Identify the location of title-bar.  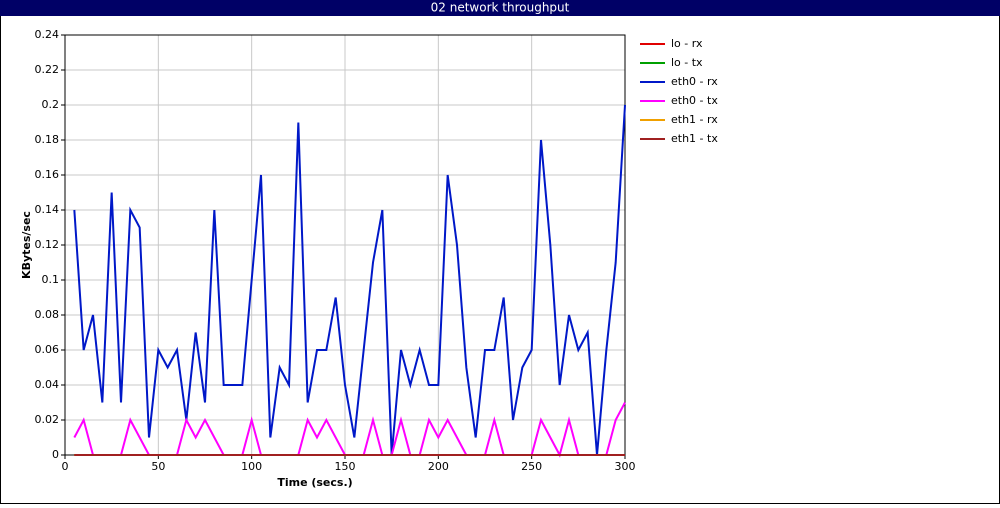
(500, 8).